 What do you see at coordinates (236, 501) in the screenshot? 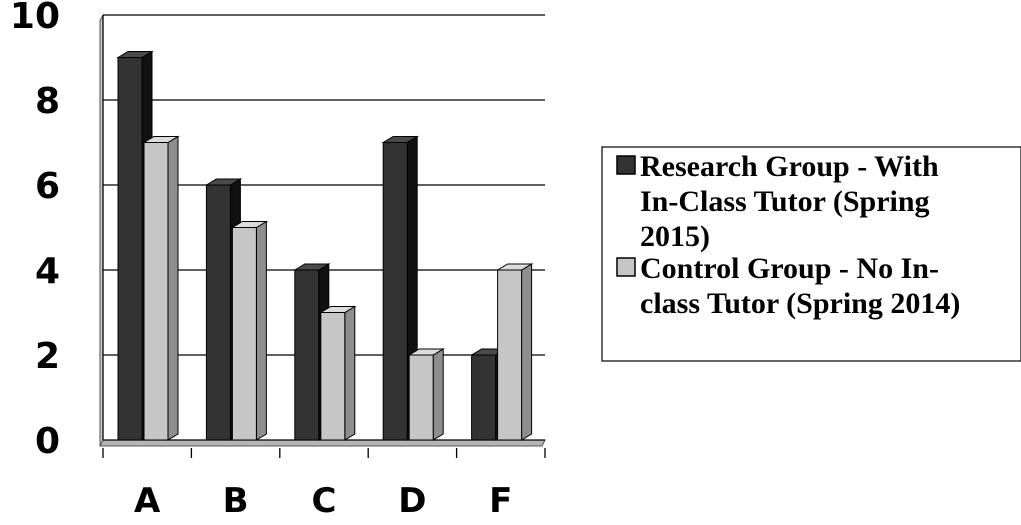
I see `x-tick-label: B` at bounding box center [236, 501].